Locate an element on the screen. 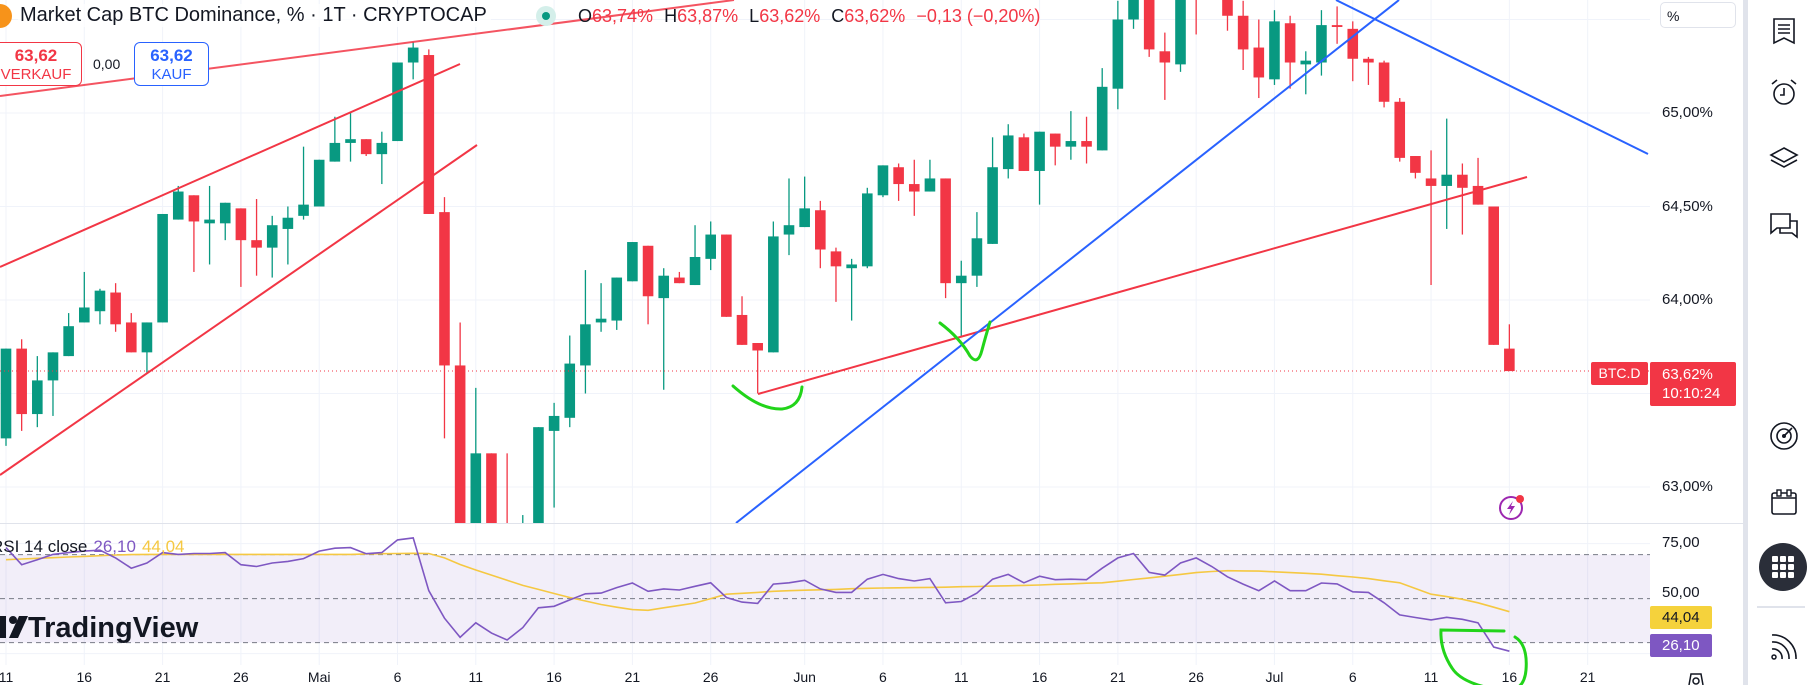 The image size is (1812, 685). alarm-clock-icon is located at coordinates (1784, 92).